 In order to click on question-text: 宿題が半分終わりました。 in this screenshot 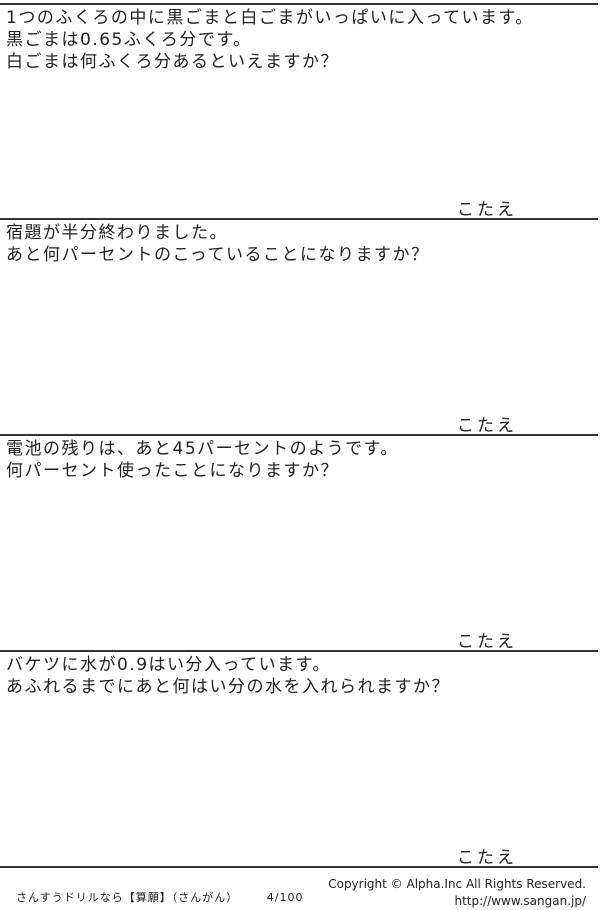, I will do `click(117, 233)`.